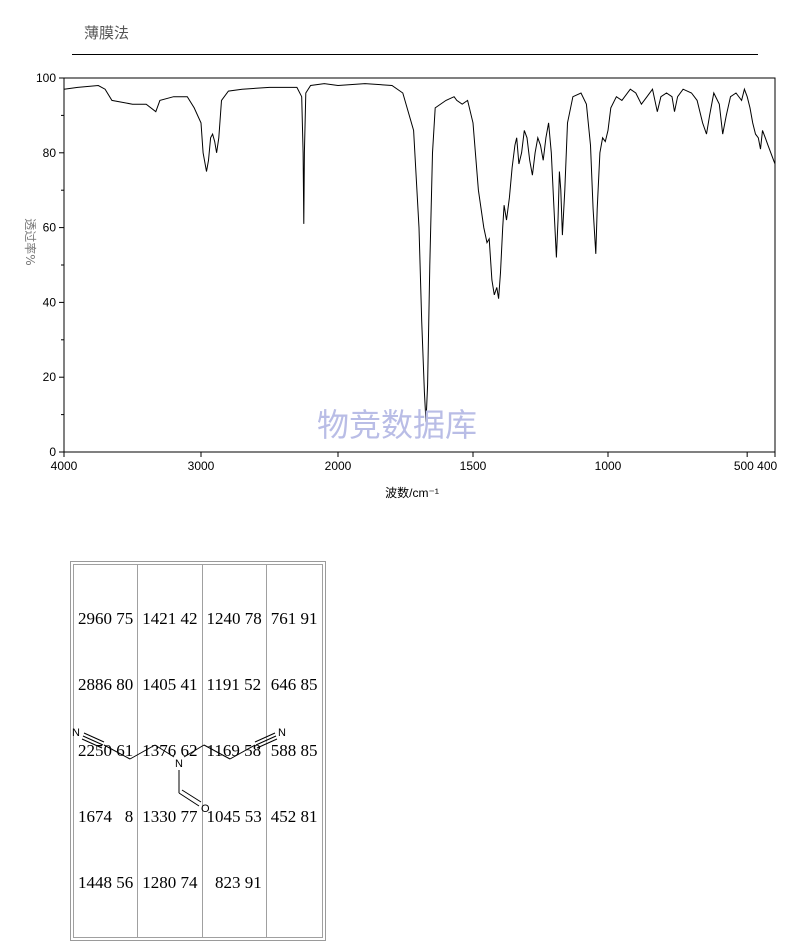 The width and height of the screenshot is (794, 941). What do you see at coordinates (234, 816) in the screenshot?
I see `peak-entry: 1045 53` at bounding box center [234, 816].